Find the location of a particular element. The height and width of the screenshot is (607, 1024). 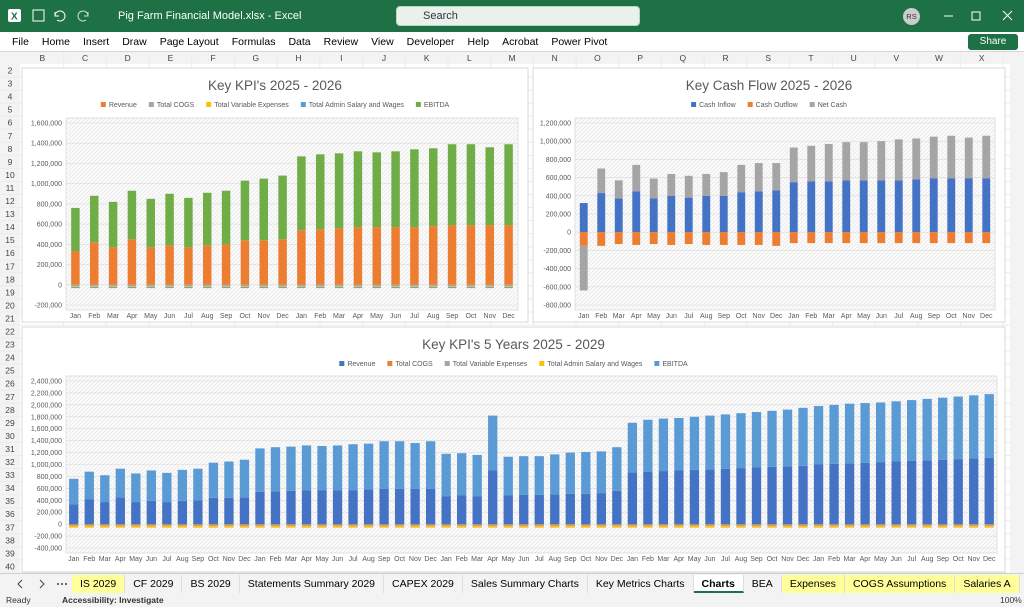

accessibility-status: Accessibility: Investigate is located at coordinates (113, 600).